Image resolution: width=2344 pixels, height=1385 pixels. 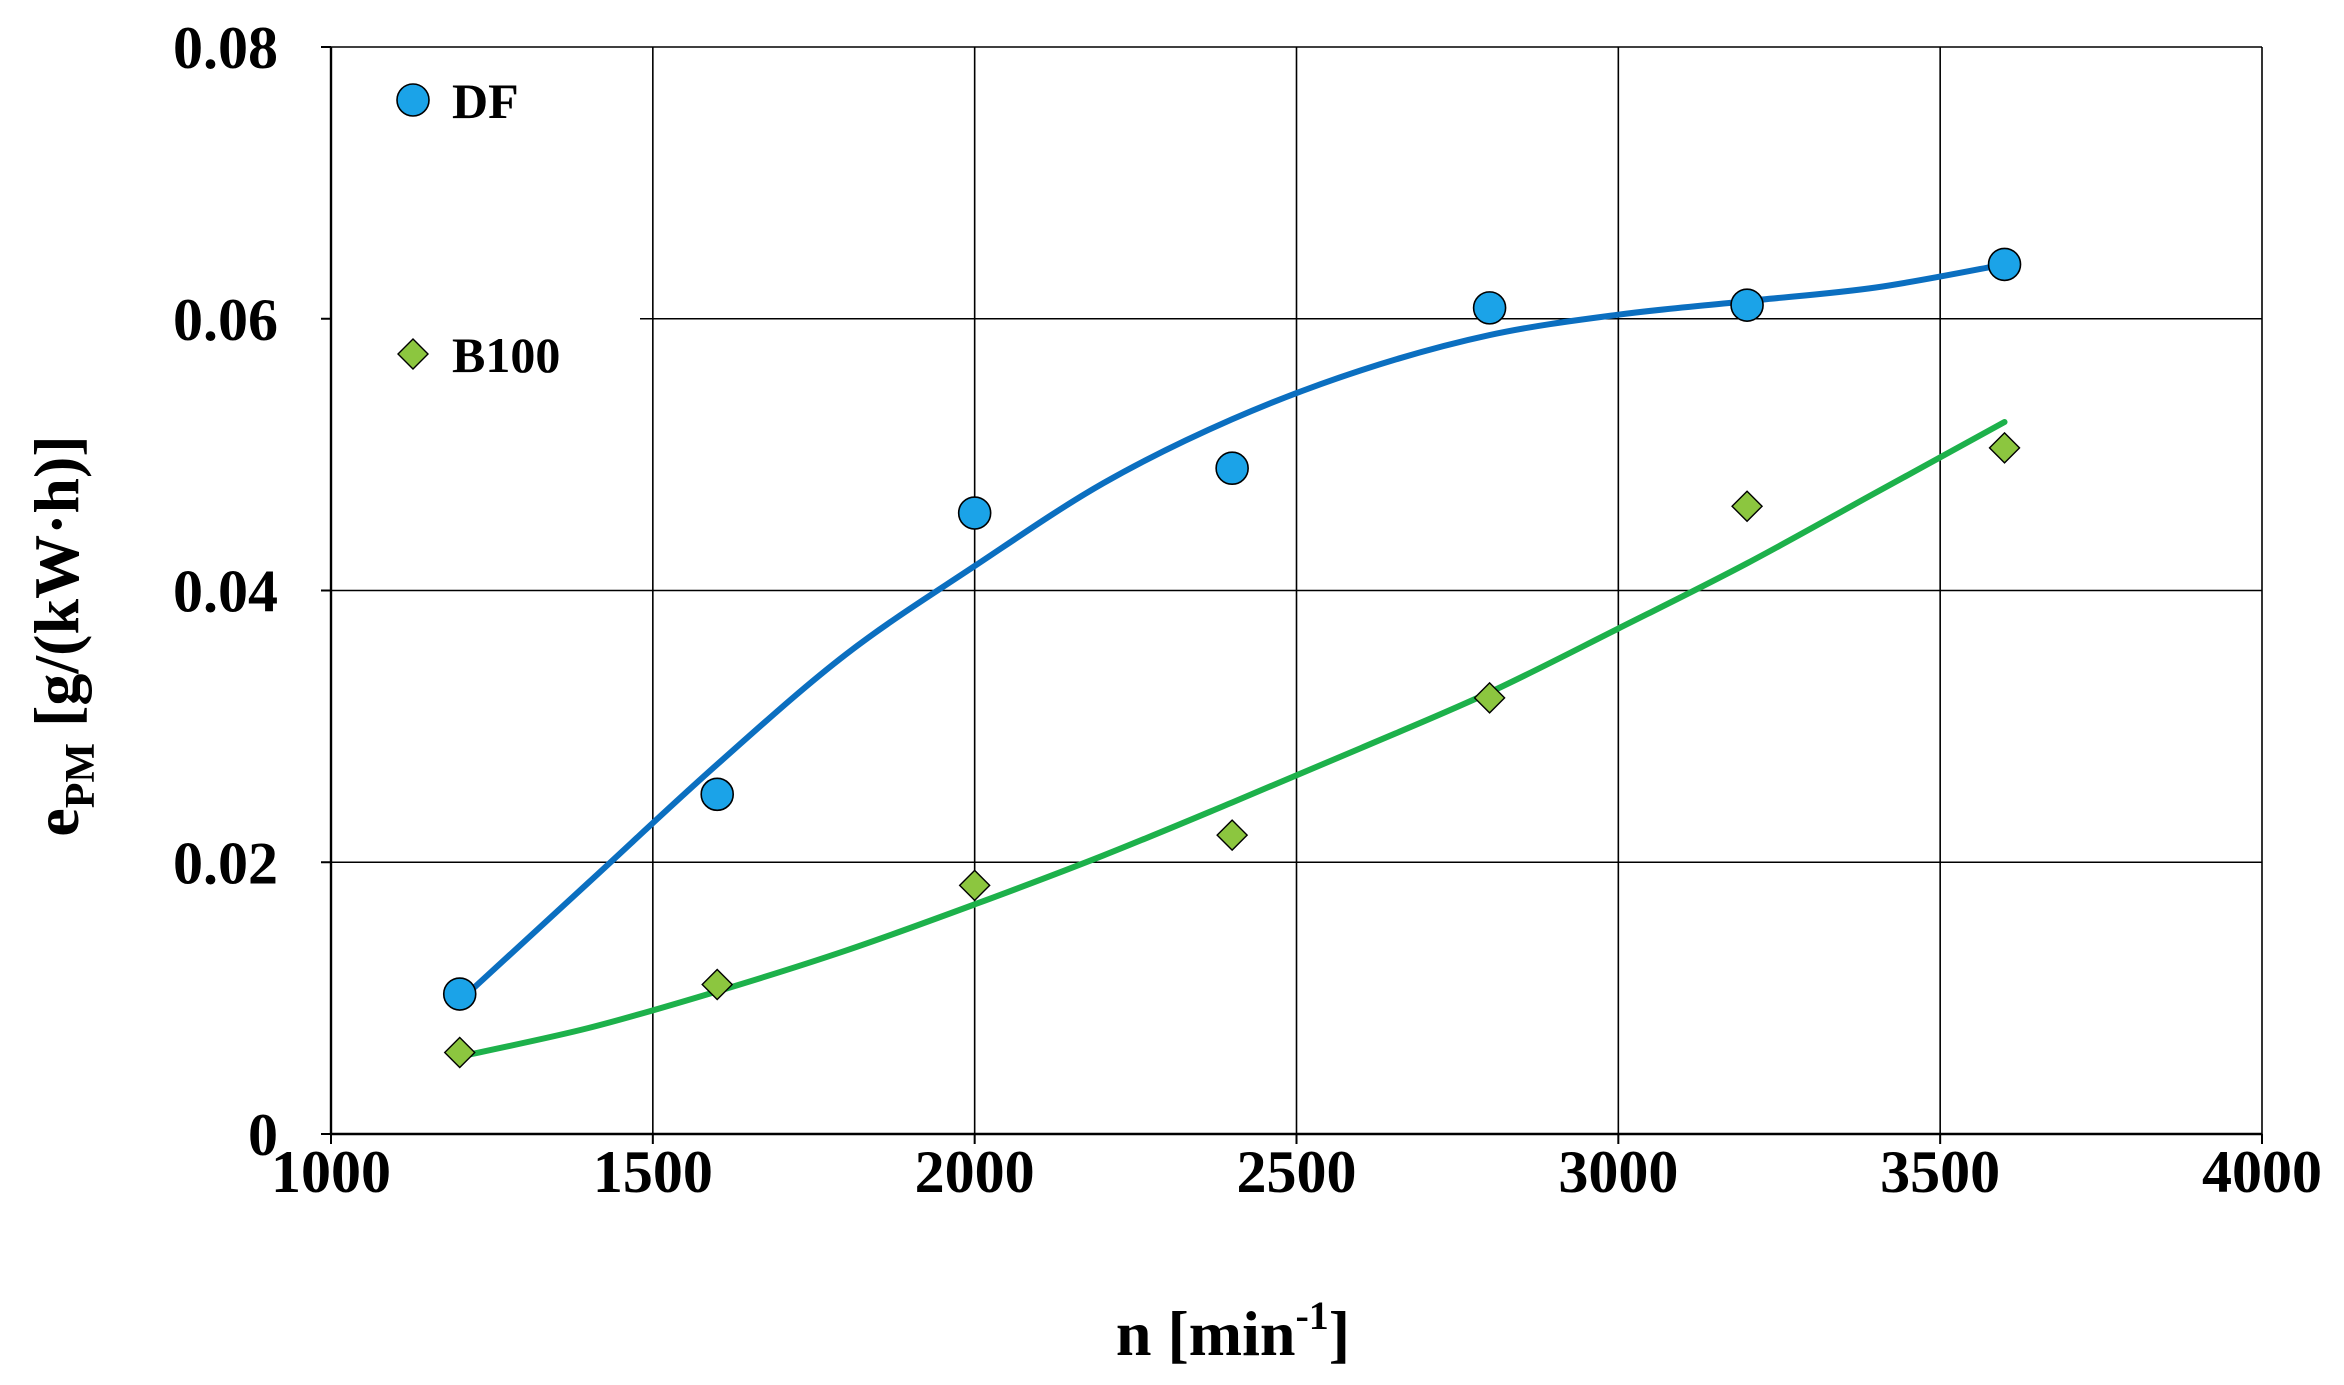 I want to click on x-tick-label: 2500, so click(x=1297, y=1172).